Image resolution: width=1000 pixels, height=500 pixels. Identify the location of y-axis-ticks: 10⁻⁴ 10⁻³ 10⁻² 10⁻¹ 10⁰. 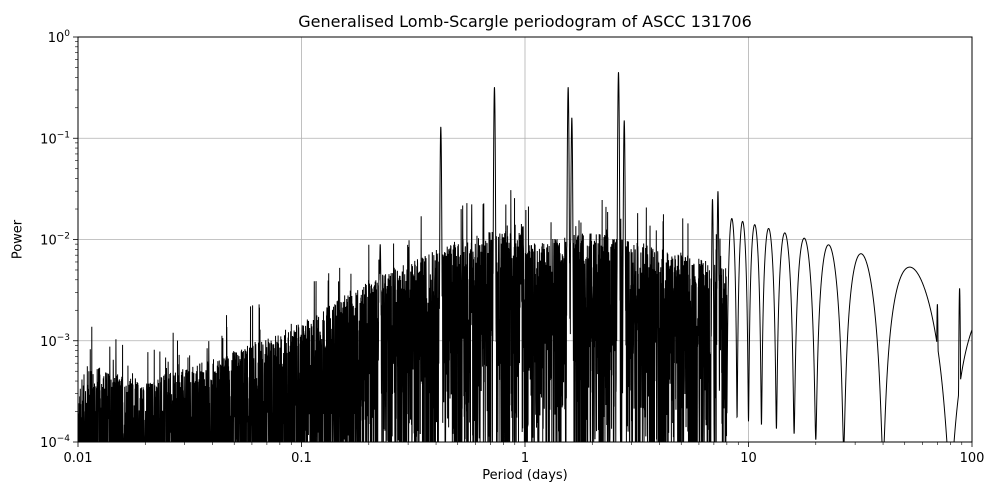
(59, 240).